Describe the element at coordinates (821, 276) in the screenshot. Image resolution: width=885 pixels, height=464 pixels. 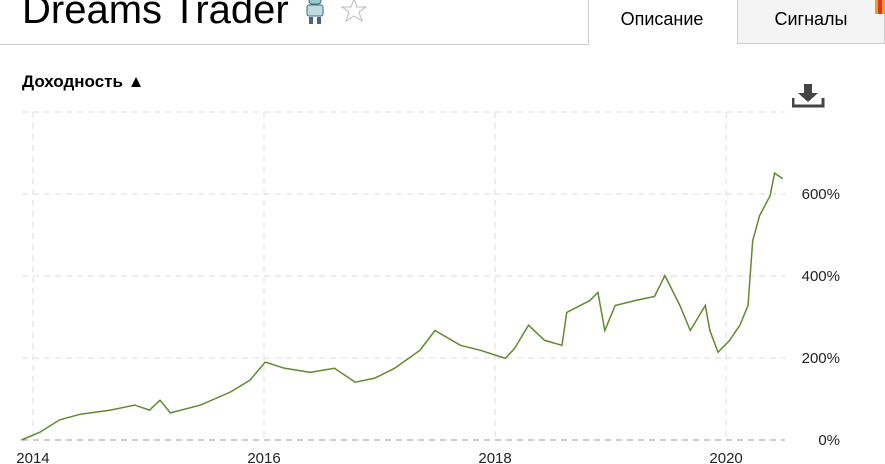
I see `y-tick-label: 400%` at that location.